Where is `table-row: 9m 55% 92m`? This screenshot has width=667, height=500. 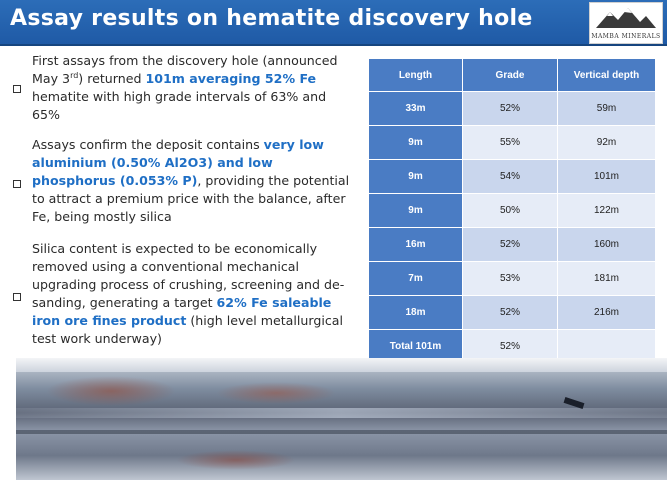 table-row: 9m 55% 92m is located at coordinates (512, 142).